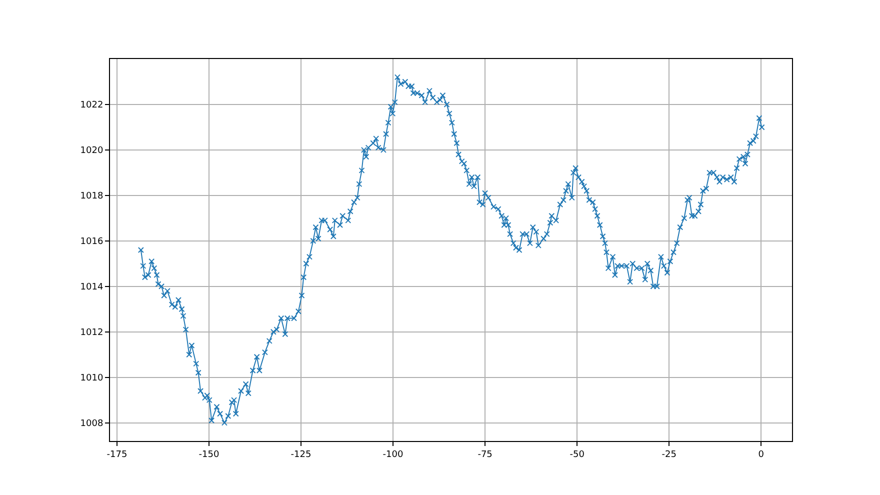  Describe the element at coordinates (92, 287) in the screenshot. I see `y-tick-label: 1014` at that location.